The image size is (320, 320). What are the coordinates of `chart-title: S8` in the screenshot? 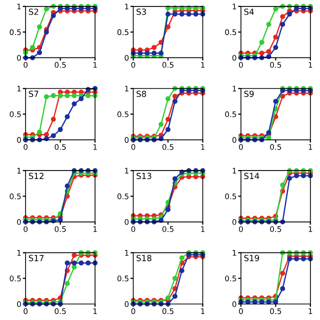 It's located at (141, 93).